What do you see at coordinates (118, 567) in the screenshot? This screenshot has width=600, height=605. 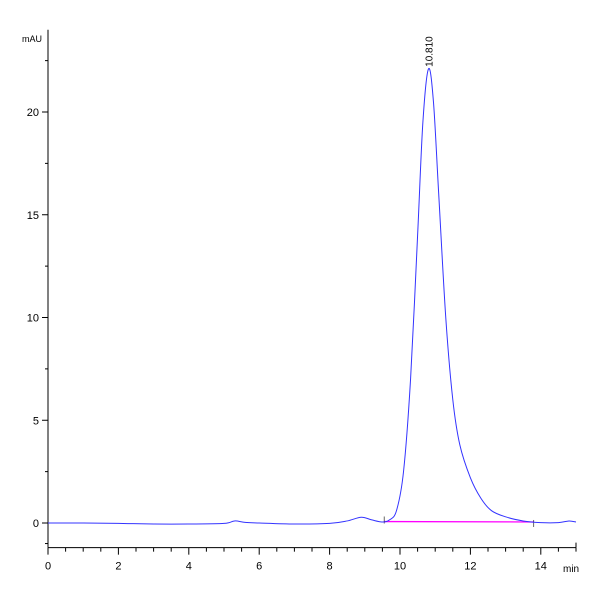 I see `x-tick-label: 2` at bounding box center [118, 567].